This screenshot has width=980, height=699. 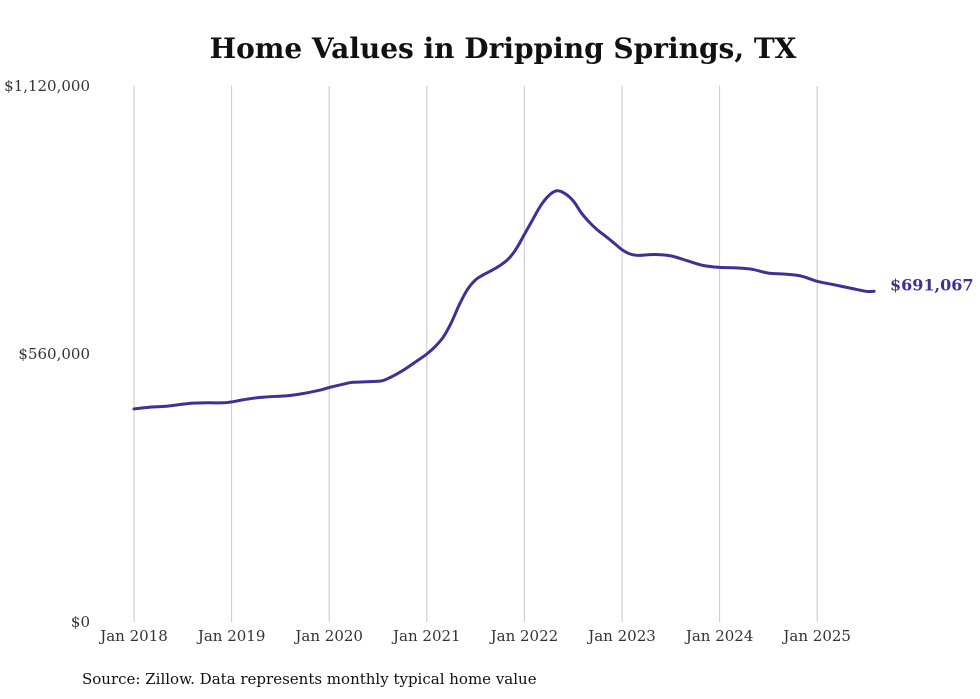 I want to click on x-tick-label: Jan 2022, so click(x=524, y=636).